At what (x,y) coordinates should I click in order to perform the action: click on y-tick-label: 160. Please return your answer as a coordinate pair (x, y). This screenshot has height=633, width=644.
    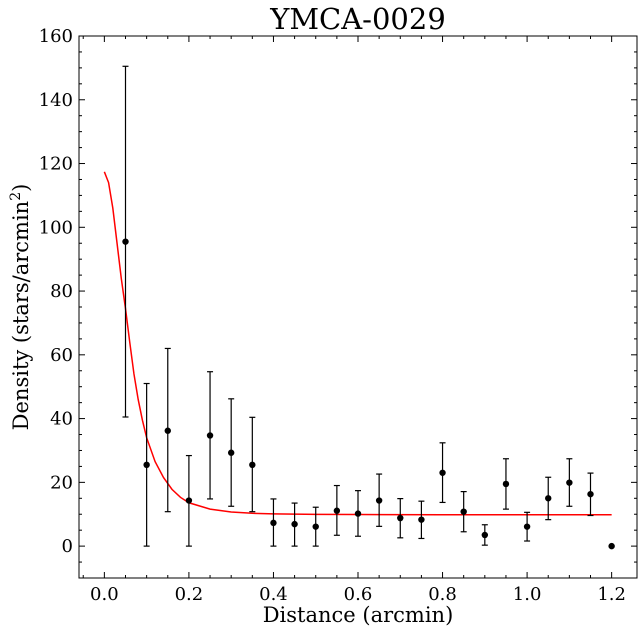
    Looking at the image, I should click on (56, 36).